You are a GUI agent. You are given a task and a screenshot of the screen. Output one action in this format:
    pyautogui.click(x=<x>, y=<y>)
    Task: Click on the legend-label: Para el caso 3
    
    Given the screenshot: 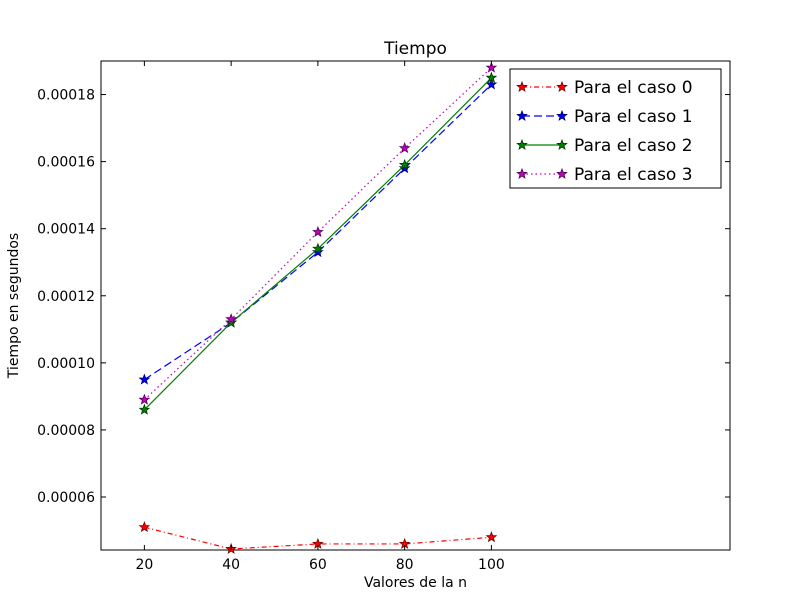 What is the action you would take?
    pyautogui.click(x=633, y=175)
    